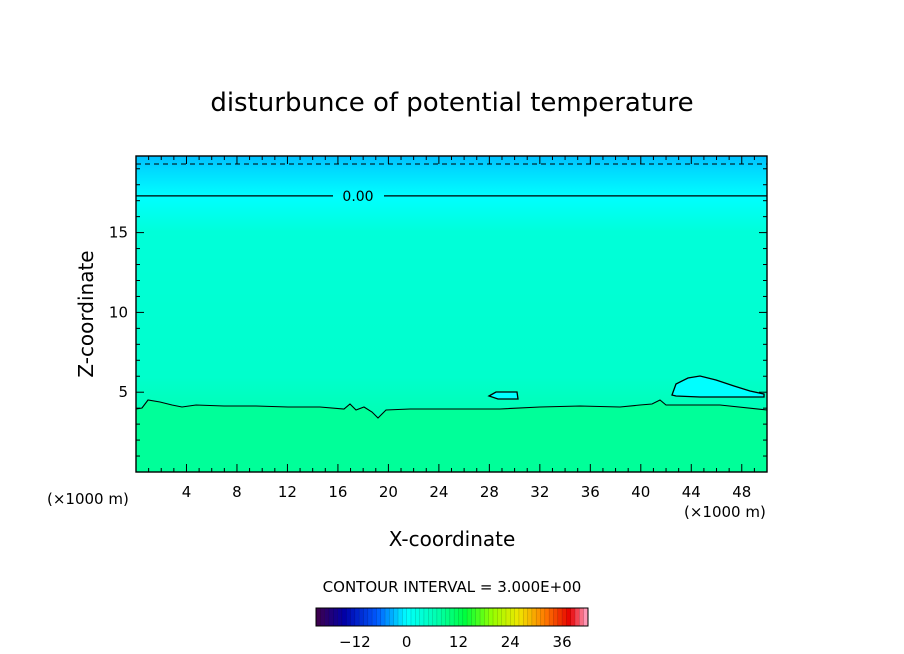 The height and width of the screenshot is (654, 904). I want to click on x-tick-label: 40, so click(640, 492).